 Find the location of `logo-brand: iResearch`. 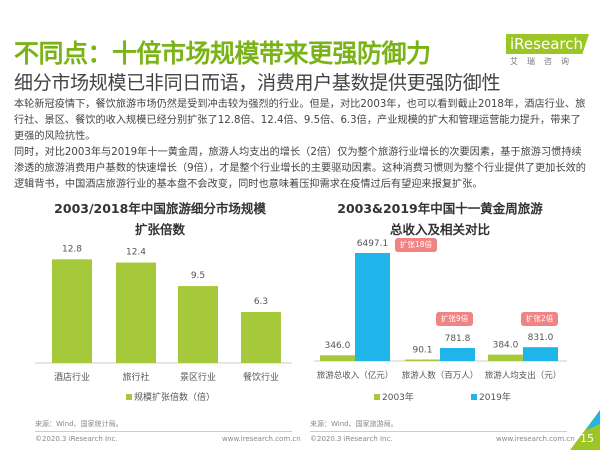

logo-brand: iResearch is located at coordinates (547, 44).